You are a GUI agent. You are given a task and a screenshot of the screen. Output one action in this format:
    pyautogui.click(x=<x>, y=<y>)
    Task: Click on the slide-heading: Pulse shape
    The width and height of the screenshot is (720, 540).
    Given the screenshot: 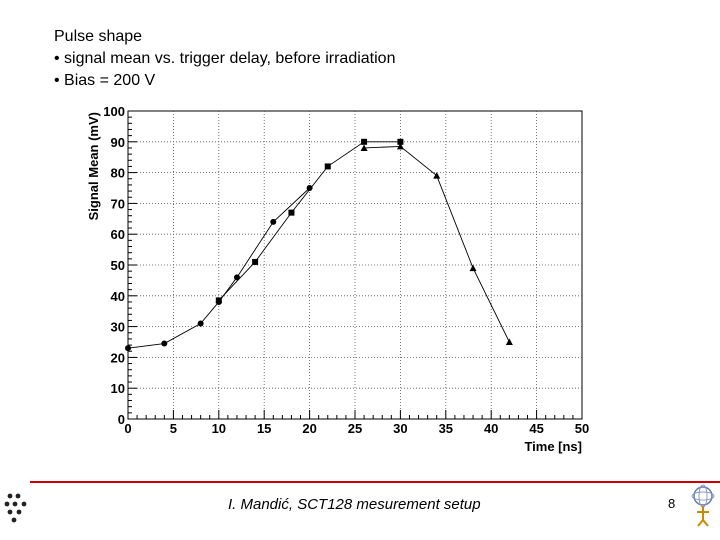 What is the action you would take?
    pyautogui.click(x=98, y=36)
    